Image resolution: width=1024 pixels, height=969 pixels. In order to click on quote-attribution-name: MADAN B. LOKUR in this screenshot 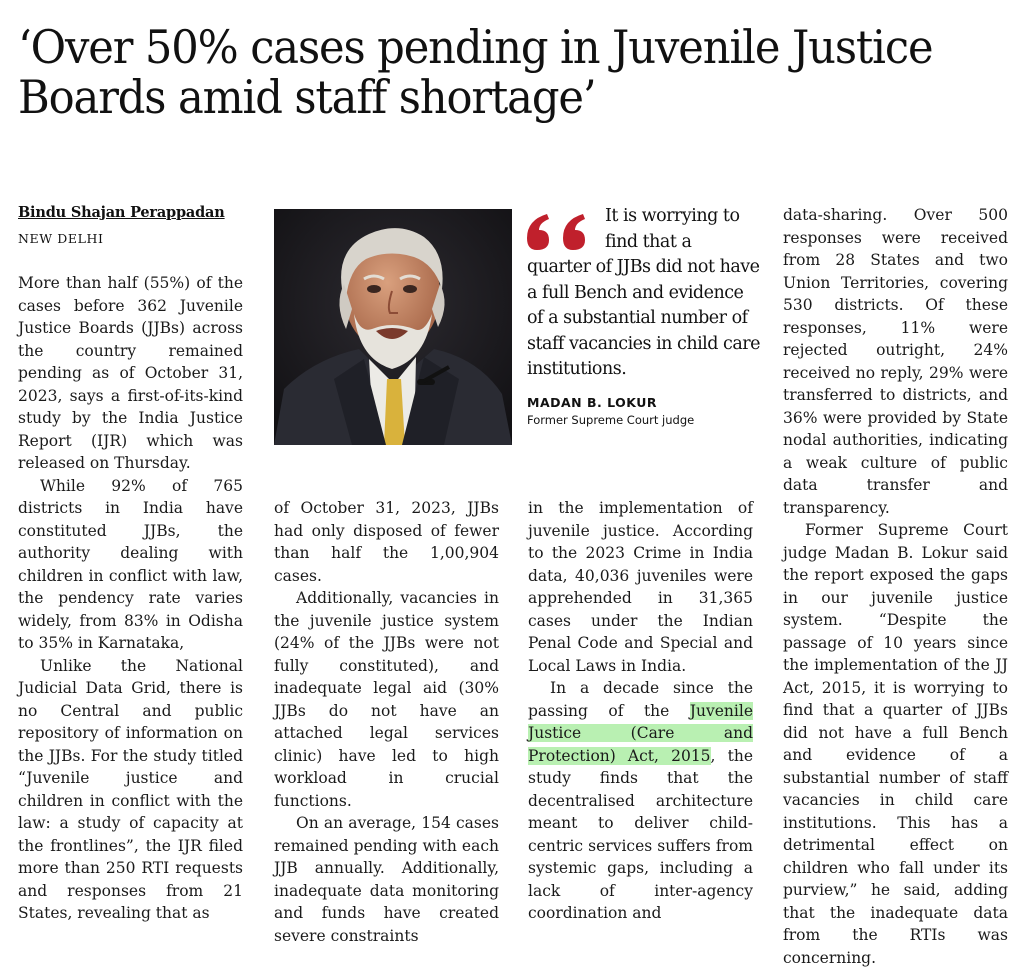, I will do `click(592, 402)`.